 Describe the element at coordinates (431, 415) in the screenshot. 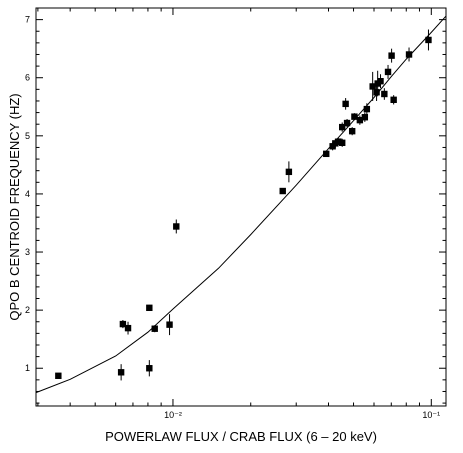

I see `x-tick-label: 10⁻¹` at that location.